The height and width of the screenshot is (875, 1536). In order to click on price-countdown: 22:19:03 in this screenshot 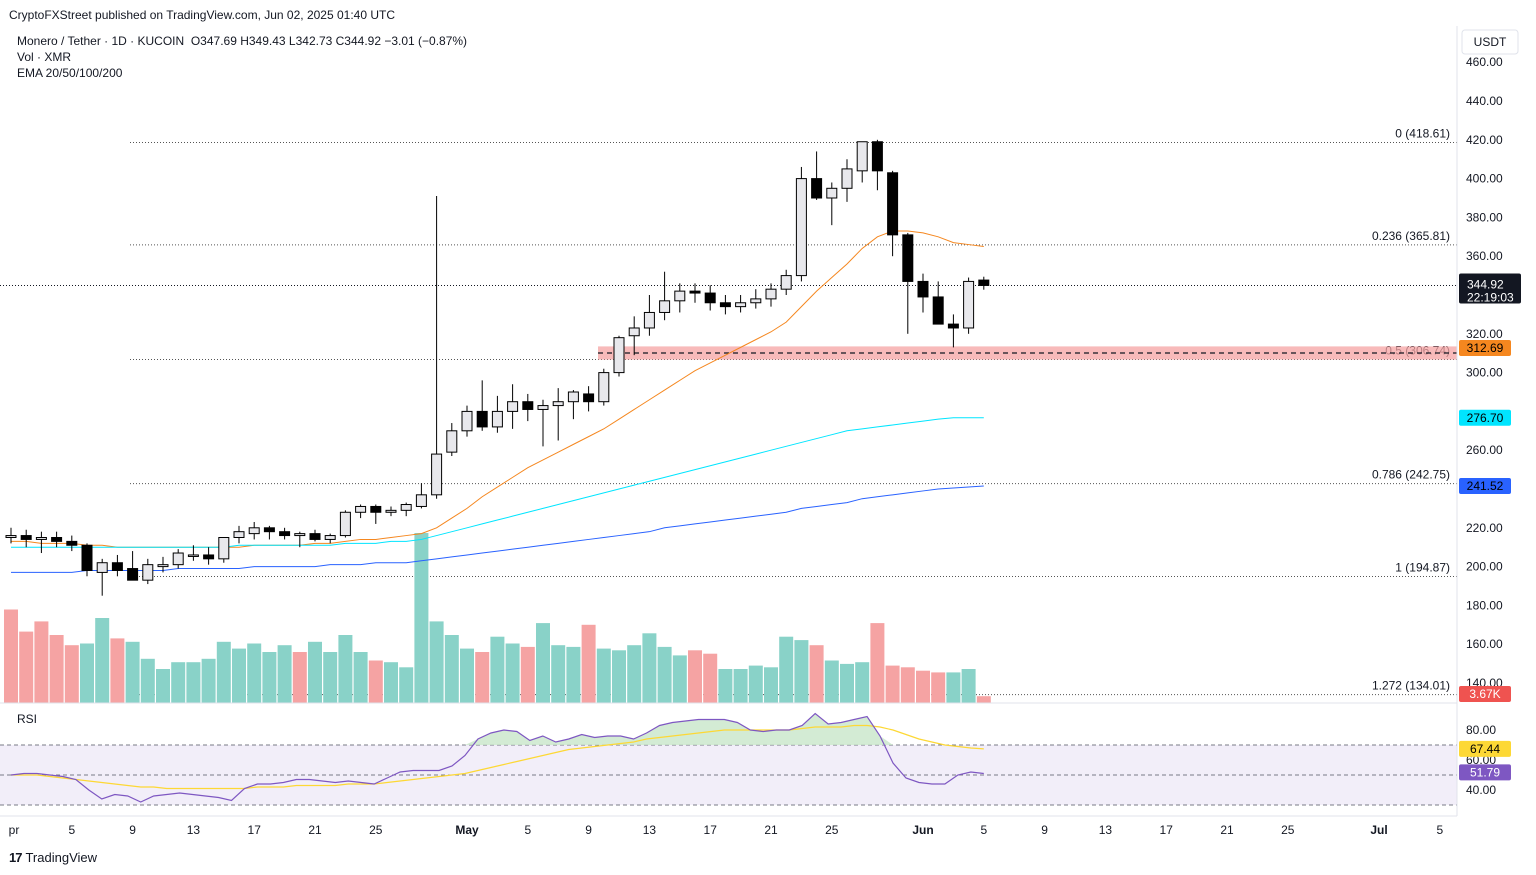, I will do `click(1490, 297)`.